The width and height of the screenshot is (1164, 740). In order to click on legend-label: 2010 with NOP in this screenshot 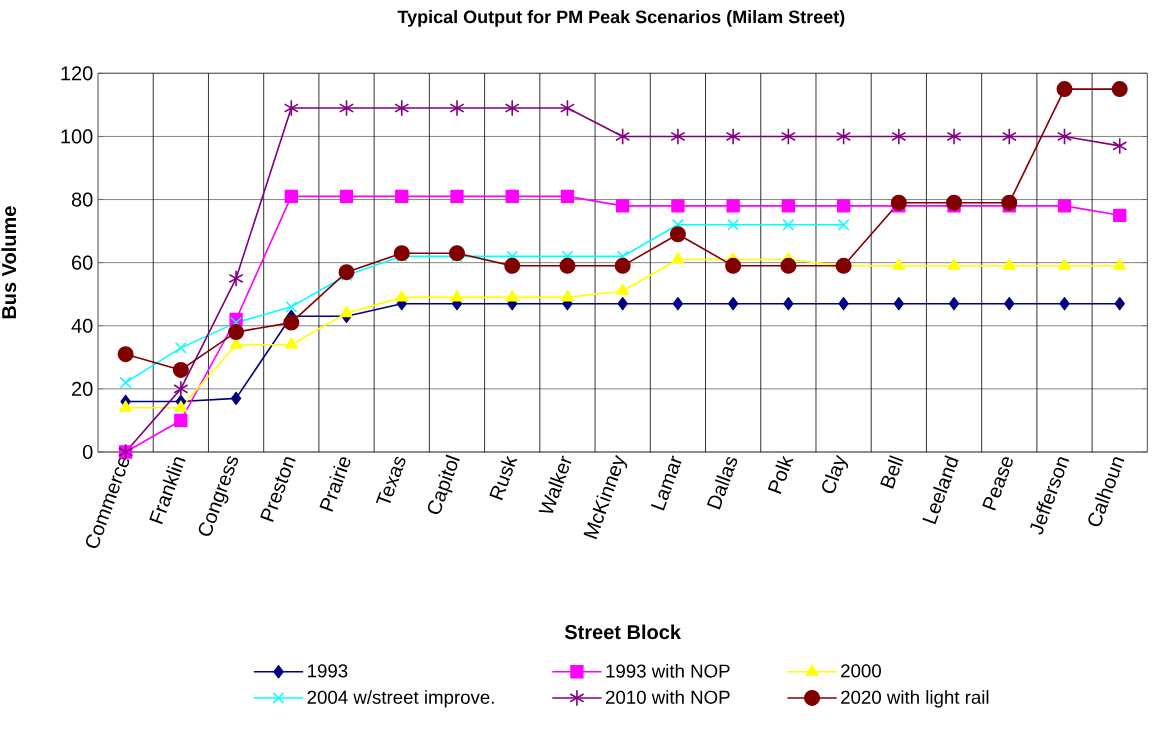, I will do `click(668, 697)`.